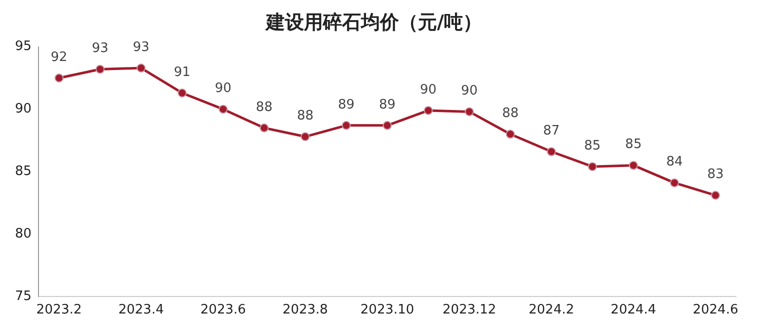 The width and height of the screenshot is (774, 332). What do you see at coordinates (305, 310) in the screenshot?
I see `x-tick-label: 2023.8` at bounding box center [305, 310].